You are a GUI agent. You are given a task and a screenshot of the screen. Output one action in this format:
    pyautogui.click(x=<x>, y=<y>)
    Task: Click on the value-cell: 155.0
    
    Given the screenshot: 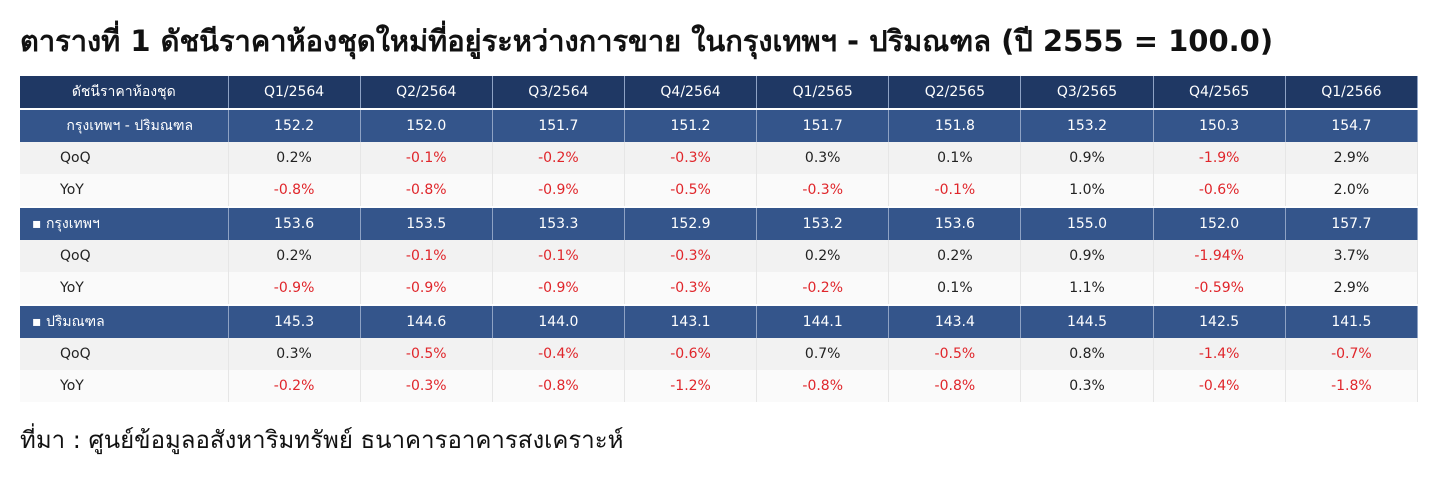 What is the action you would take?
    pyautogui.click(x=1087, y=223)
    